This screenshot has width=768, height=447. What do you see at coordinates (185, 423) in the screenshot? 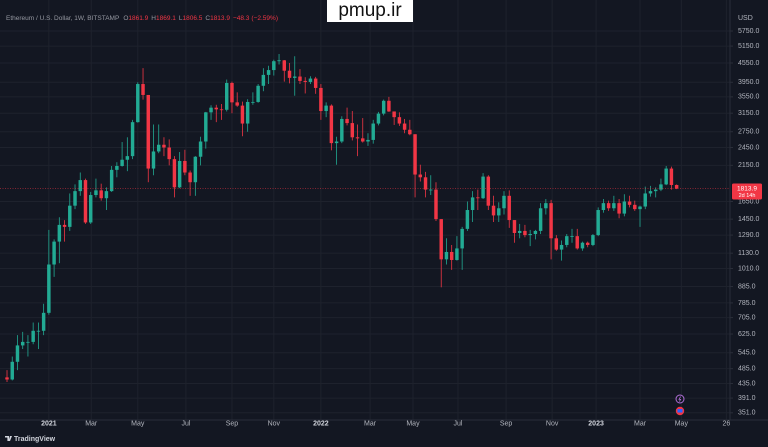
I see `x-tick-label: Jul` at bounding box center [185, 423].